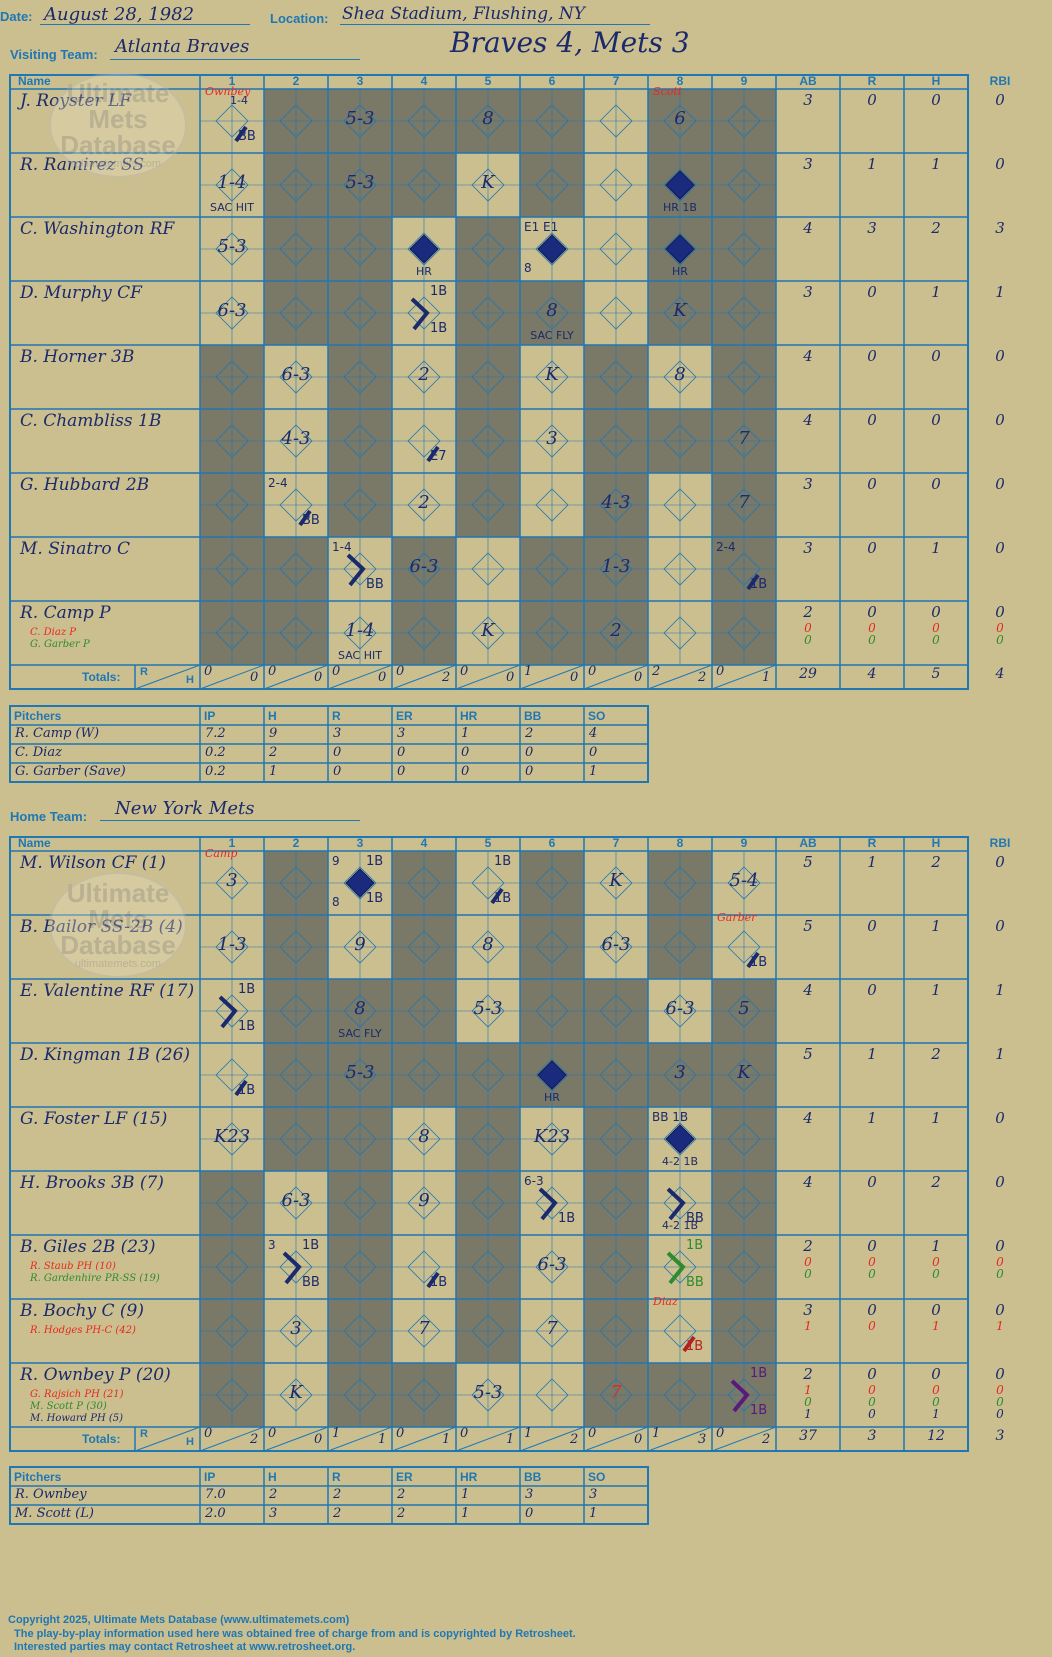  I want to click on home-play-side-note: BB, so click(311, 1282).